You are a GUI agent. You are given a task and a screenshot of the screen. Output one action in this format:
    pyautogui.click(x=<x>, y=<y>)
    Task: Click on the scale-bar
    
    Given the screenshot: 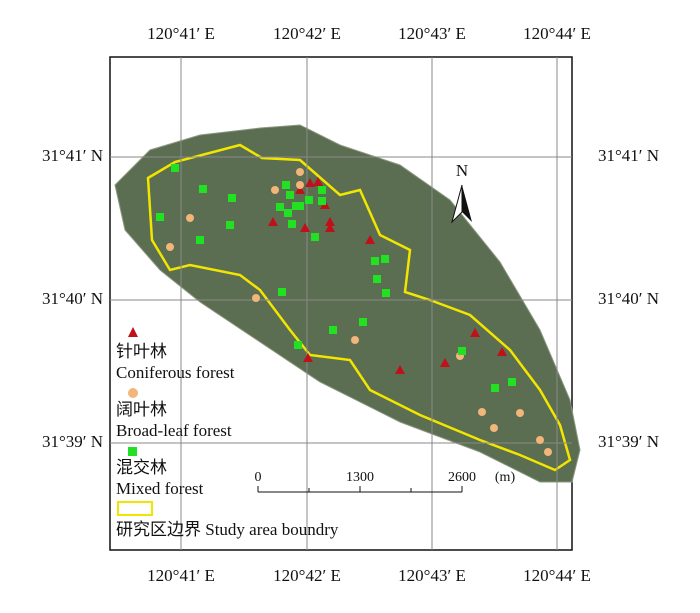 What is the action you would take?
    pyautogui.click(x=360, y=489)
    